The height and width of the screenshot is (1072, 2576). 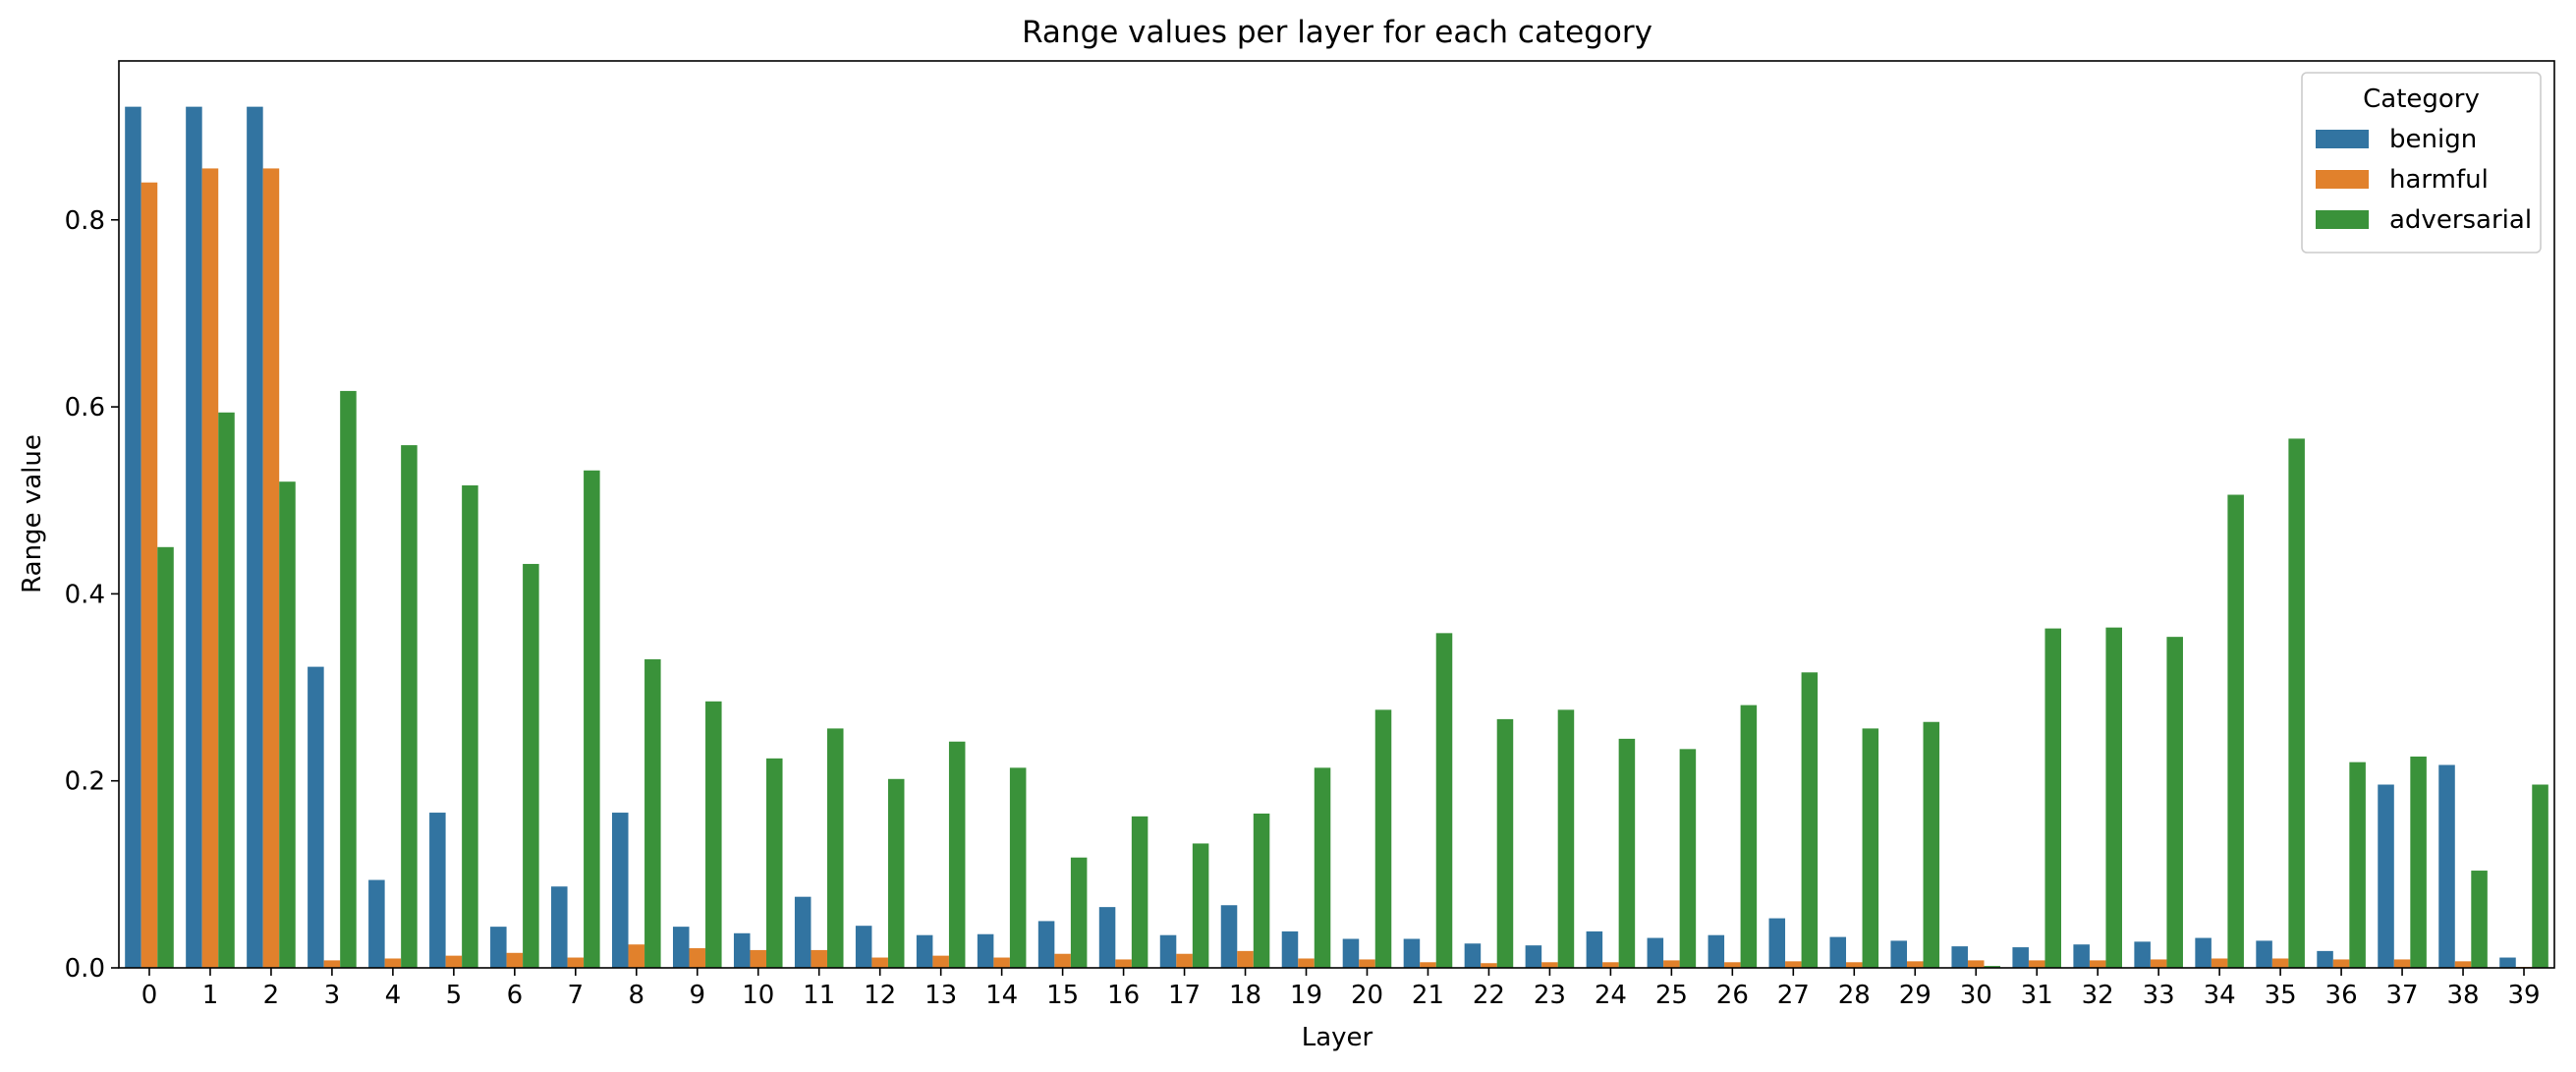 I want to click on x-tick-label: 16, so click(x=1123, y=995).